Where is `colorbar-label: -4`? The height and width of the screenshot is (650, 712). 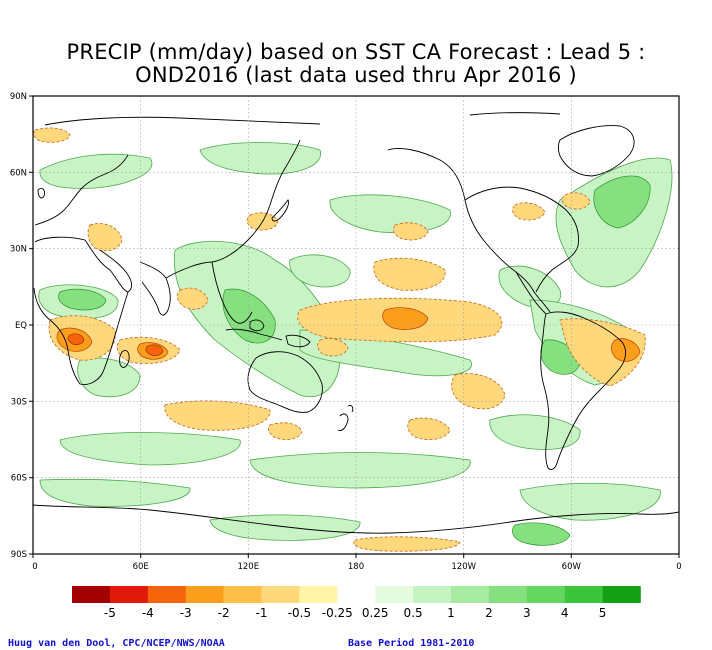
colorbar-label: -4 is located at coordinates (148, 613).